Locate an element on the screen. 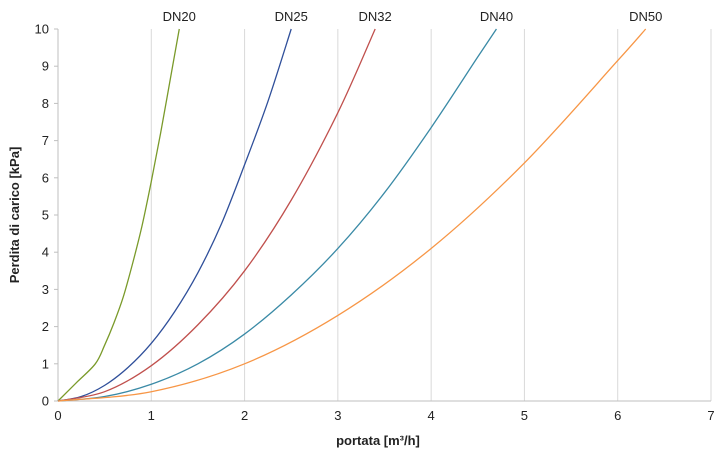 The width and height of the screenshot is (717, 455). x-tick-label: 0 is located at coordinates (57, 415).